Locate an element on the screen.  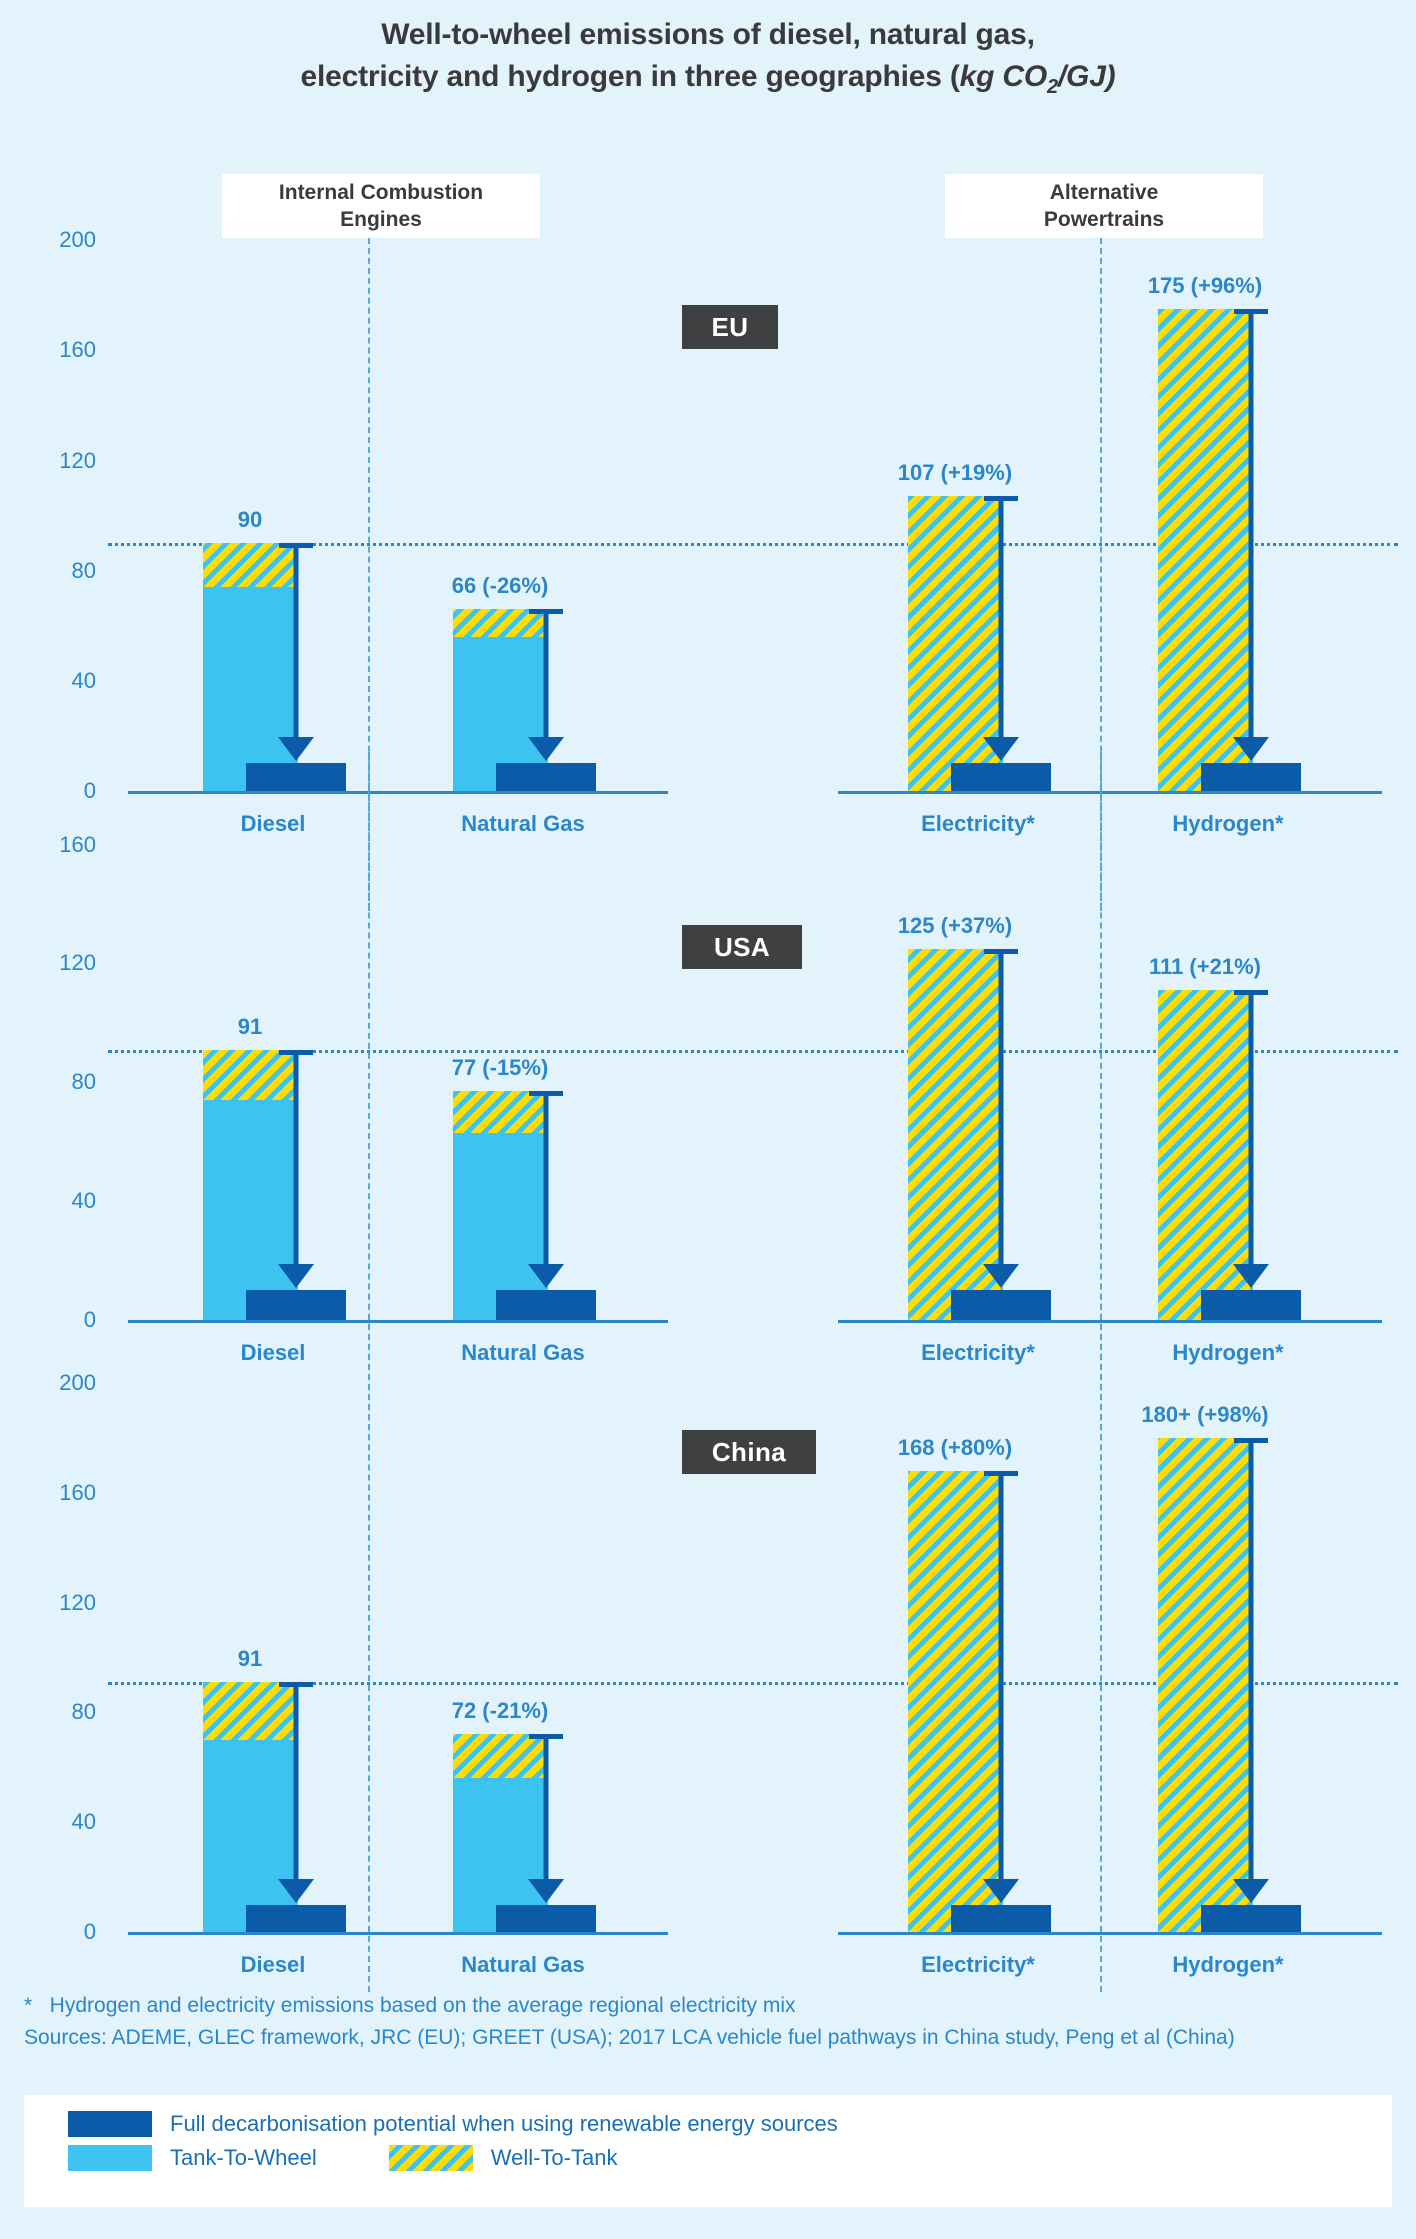
y-axis-tick-china-0: 0 is located at coordinates (89, 1931).